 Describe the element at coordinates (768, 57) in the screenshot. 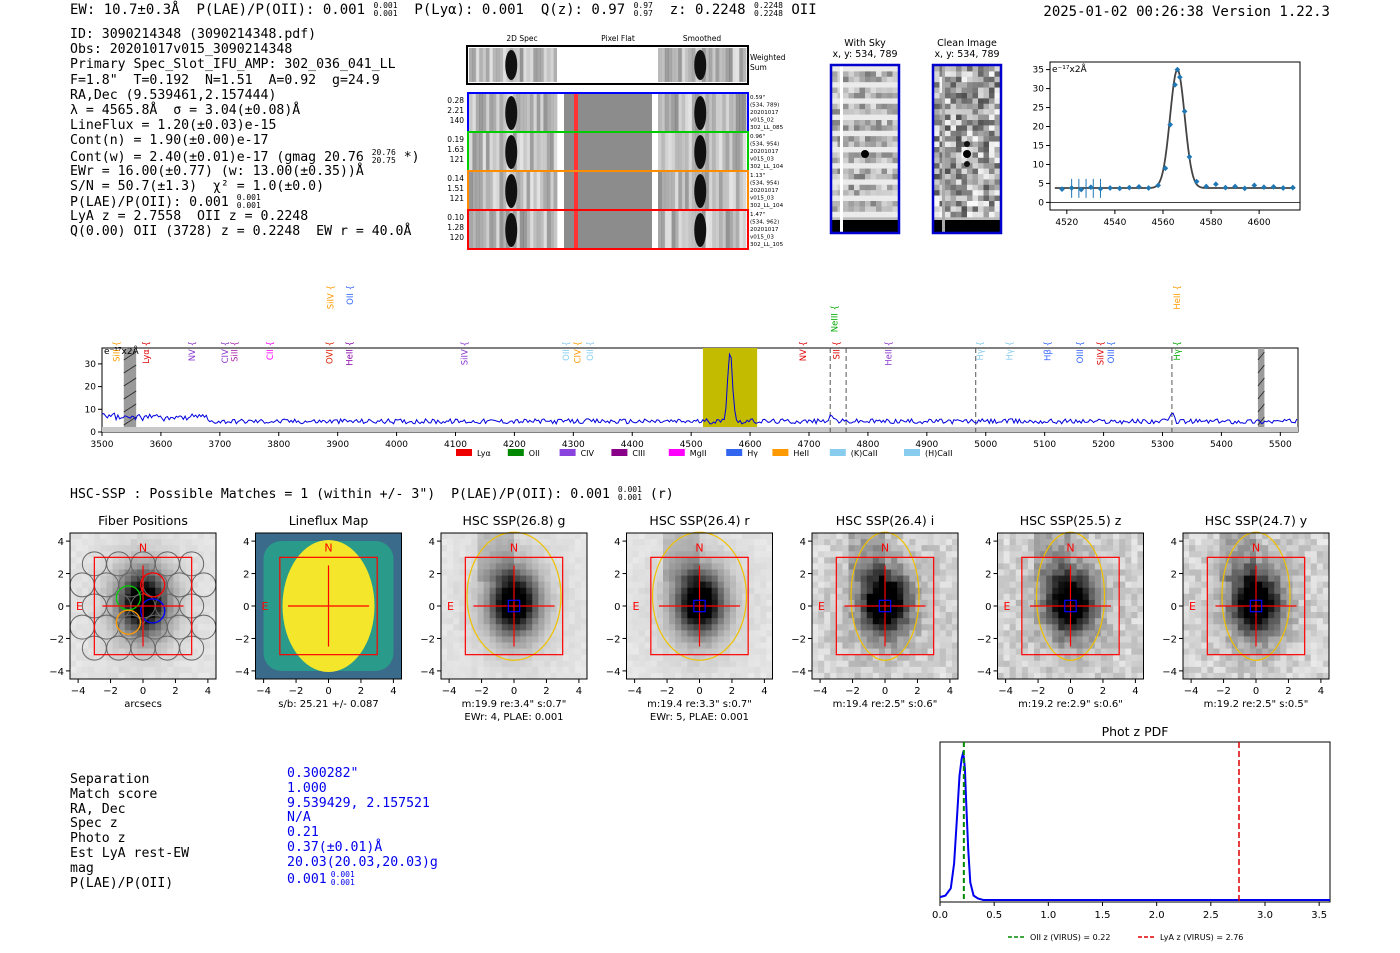

I see `weighted-label: Weighted` at that location.